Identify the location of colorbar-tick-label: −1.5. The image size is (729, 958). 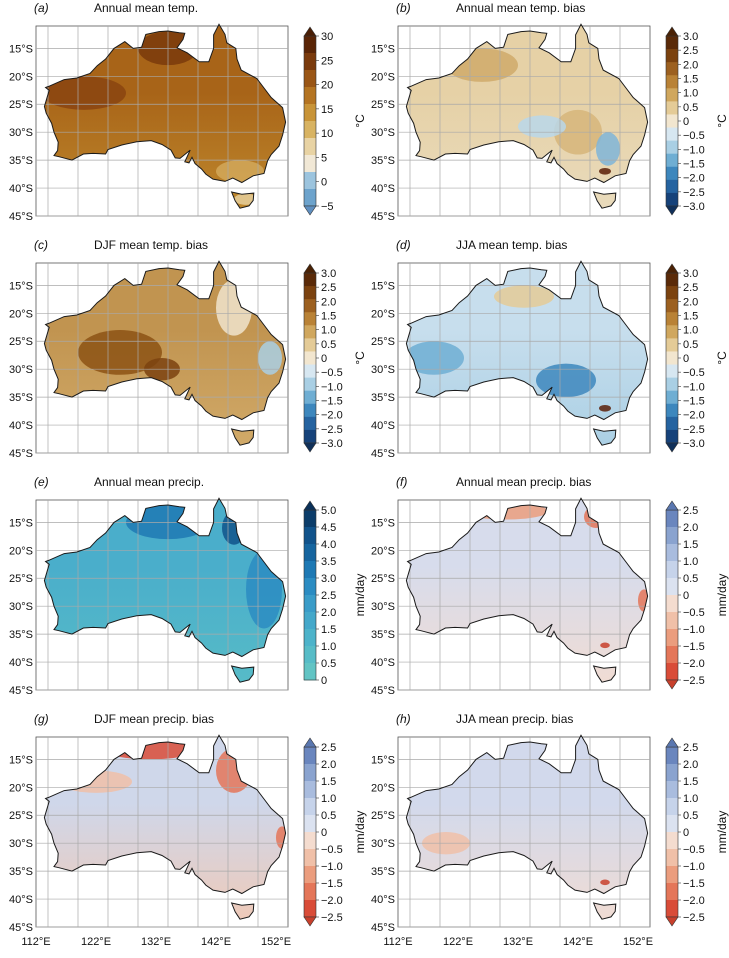
(332, 402).